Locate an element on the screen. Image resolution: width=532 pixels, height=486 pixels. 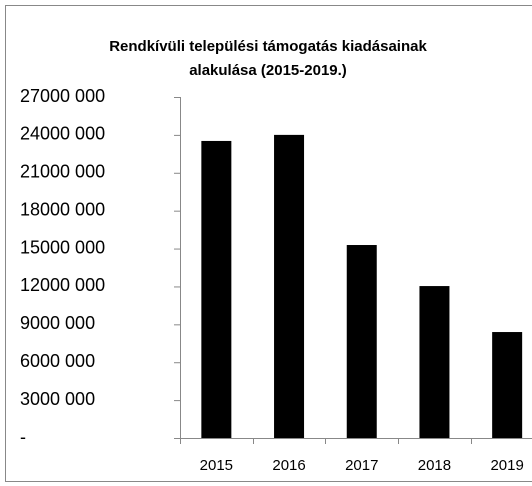
y-tick-label: 18000 000 is located at coordinates (62, 209).